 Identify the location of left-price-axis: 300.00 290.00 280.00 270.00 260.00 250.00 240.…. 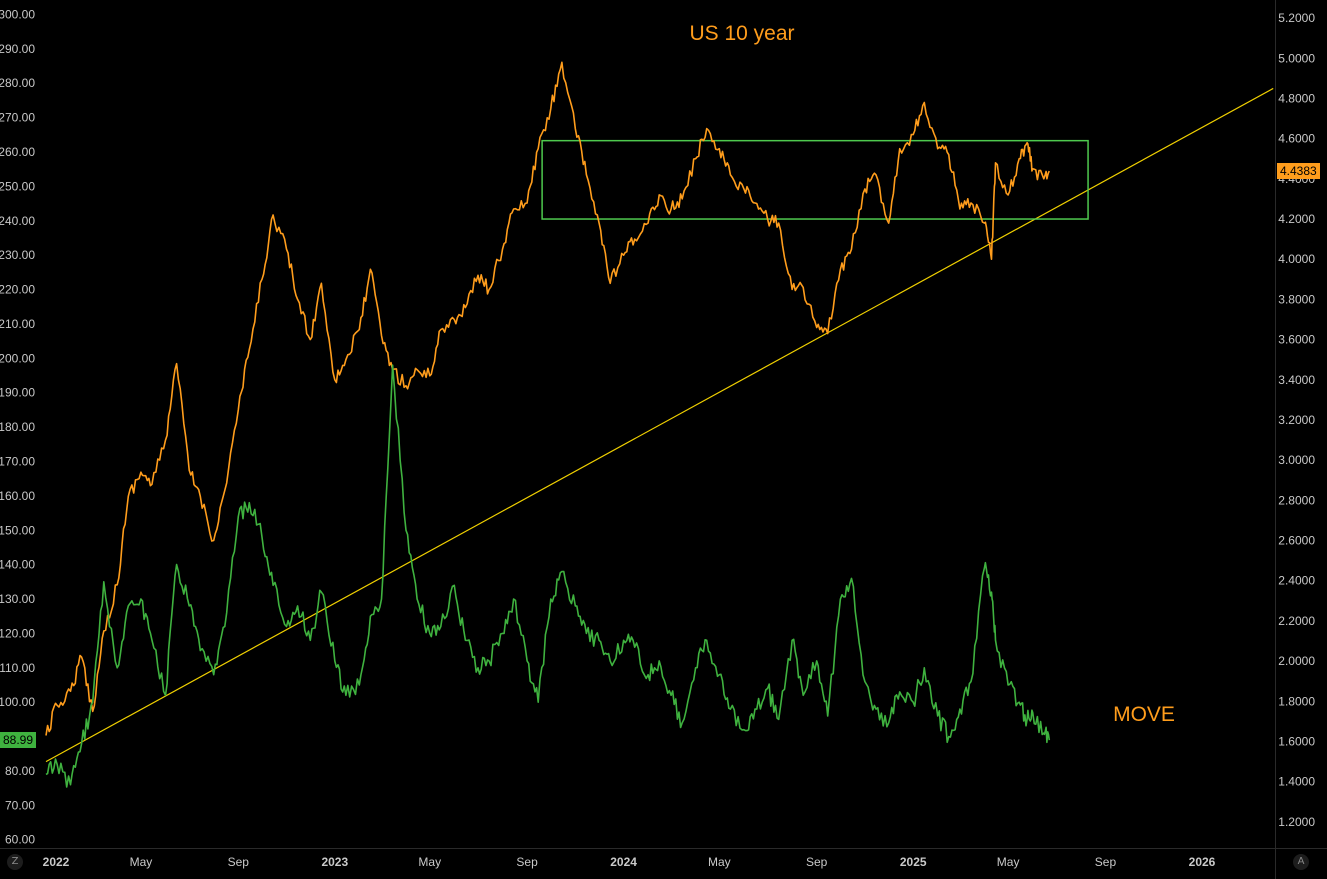
(17, 426).